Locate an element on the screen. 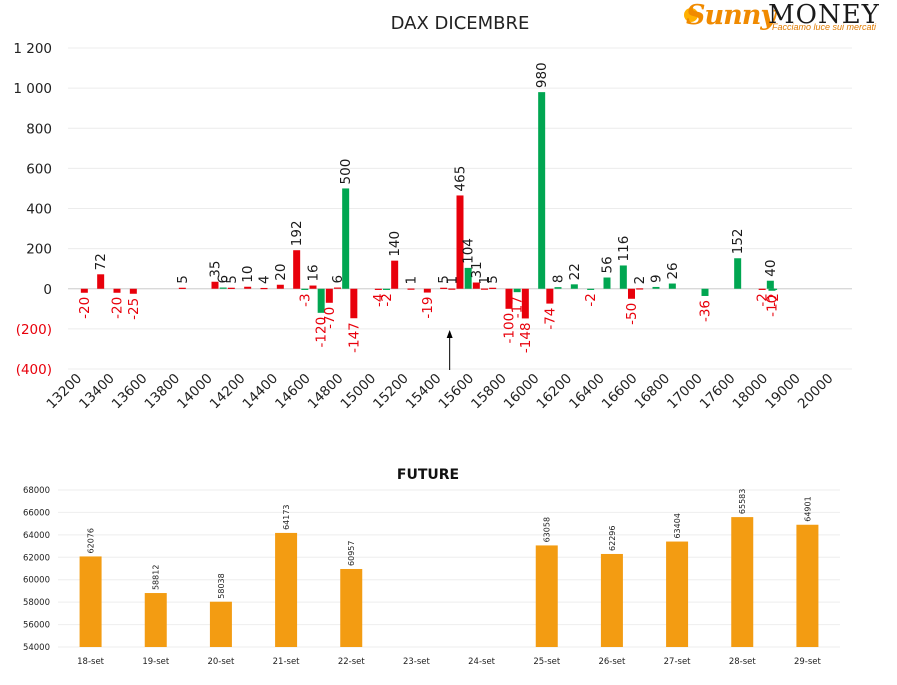 Image resolution: width=897 pixels, height=685 pixels. sun-icon is located at coordinates (691, 15).